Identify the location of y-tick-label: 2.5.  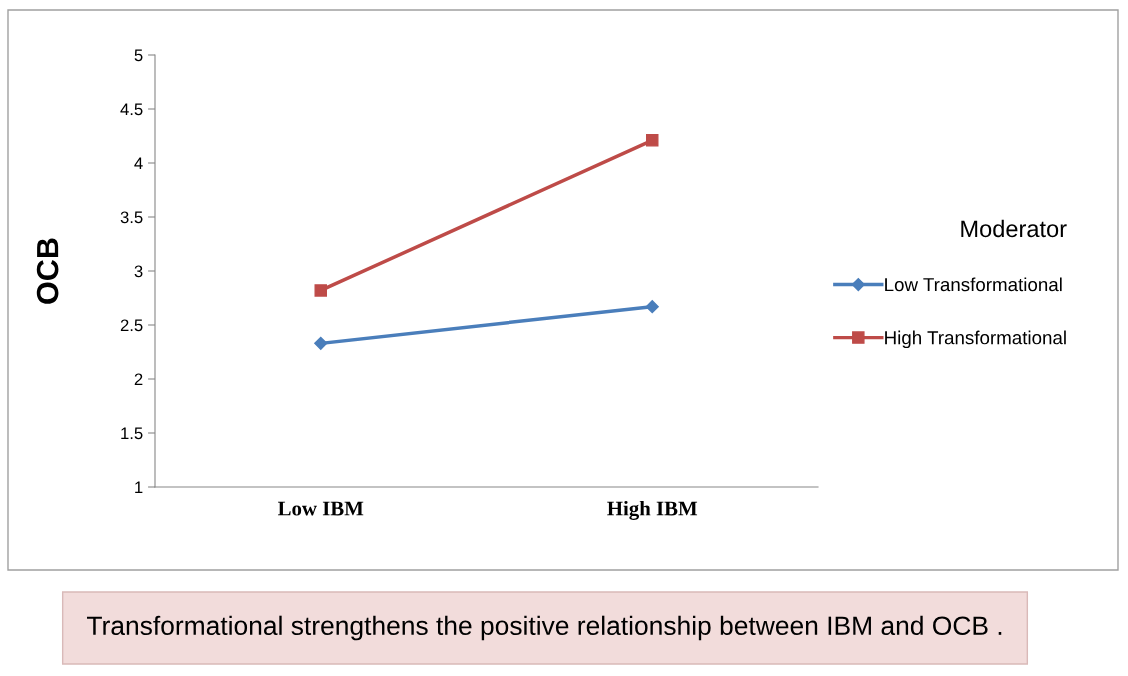
(131, 325).